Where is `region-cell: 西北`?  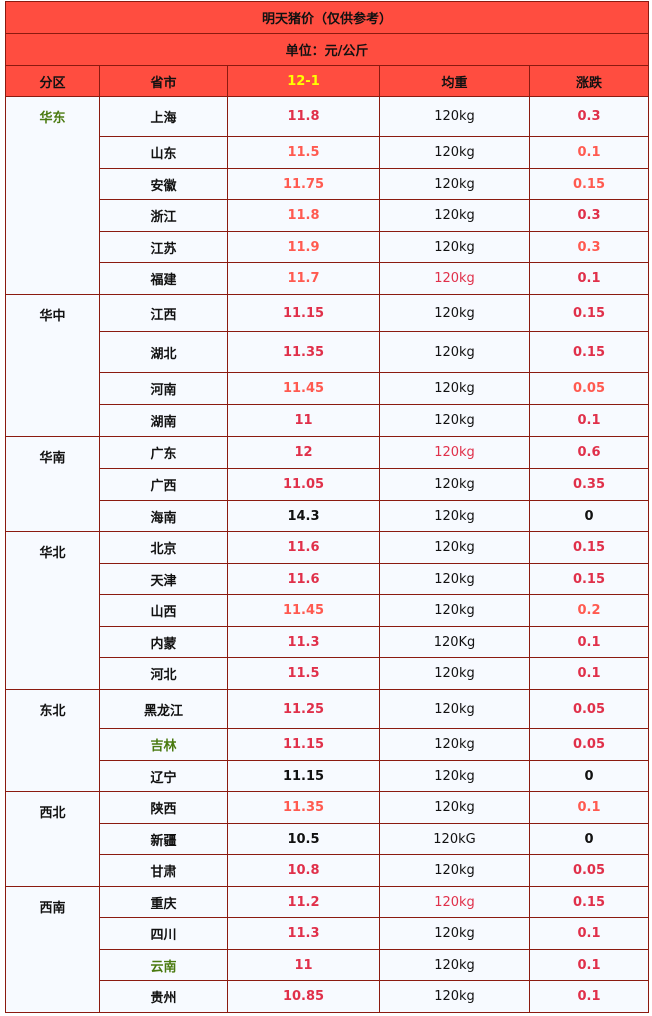
region-cell: 西北 is located at coordinates (52, 839).